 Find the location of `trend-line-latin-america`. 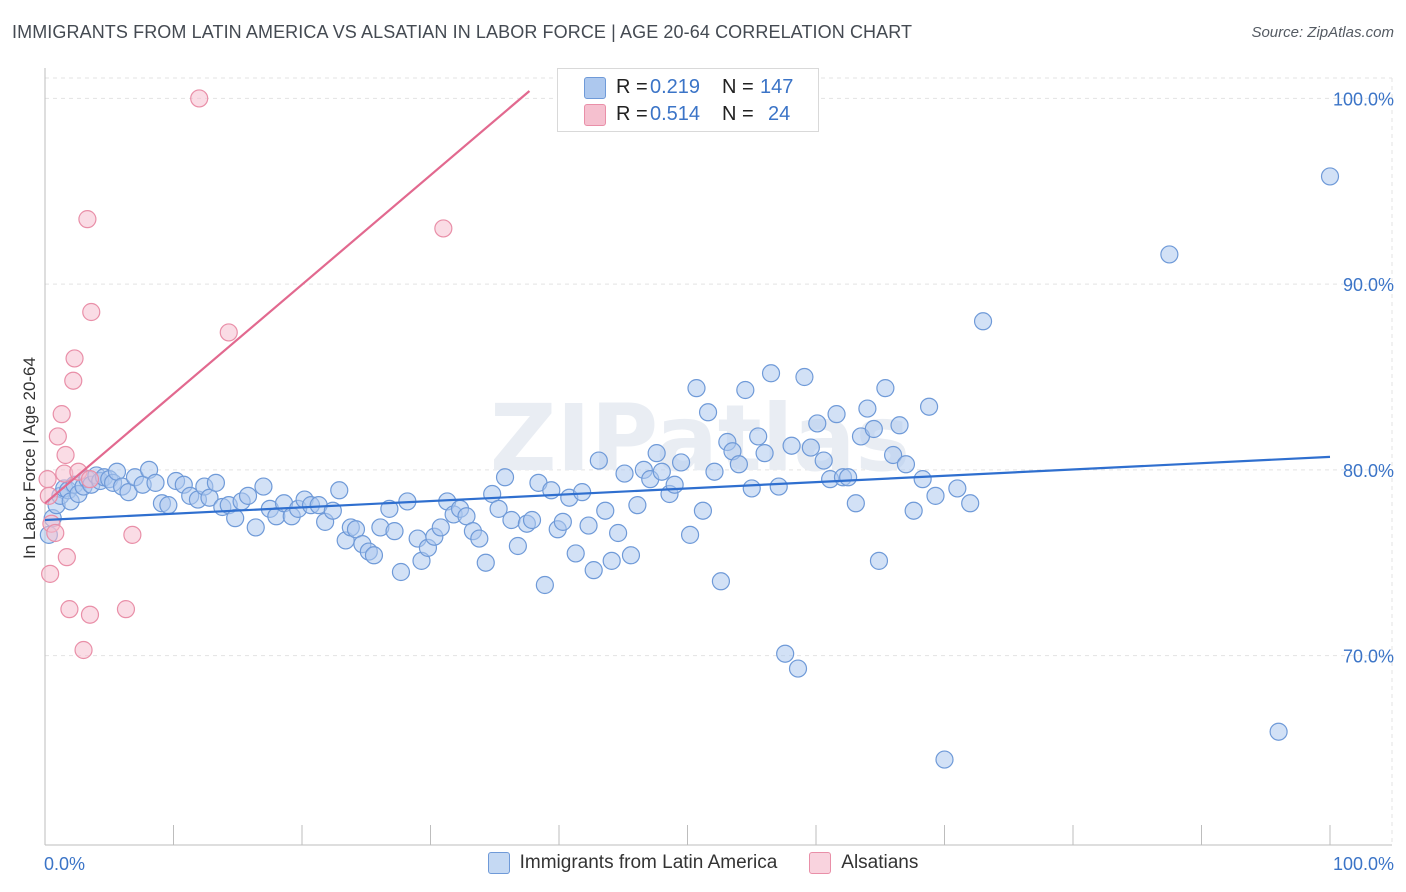

trend-line-latin-america is located at coordinates (687, 488).